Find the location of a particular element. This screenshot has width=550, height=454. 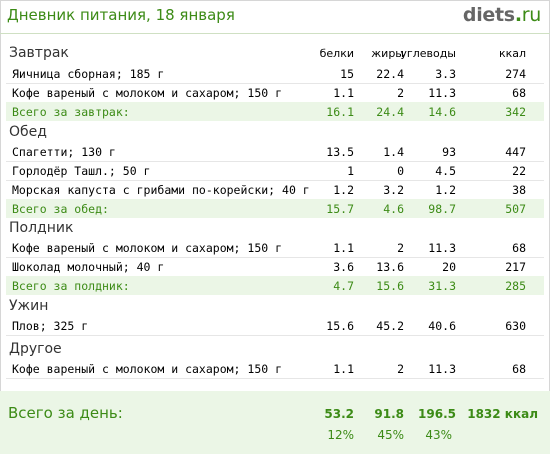

total-label: Всего за полдник: is located at coordinates (71, 286).